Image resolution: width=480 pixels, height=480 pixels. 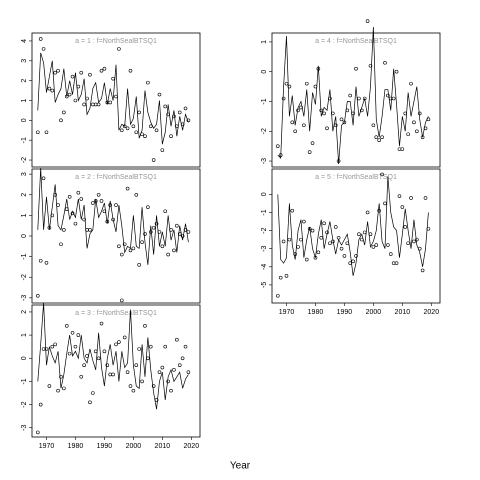 What do you see at coordinates (264, 161) in the screenshot?
I see `y-tick-label: -3` at bounding box center [264, 161].